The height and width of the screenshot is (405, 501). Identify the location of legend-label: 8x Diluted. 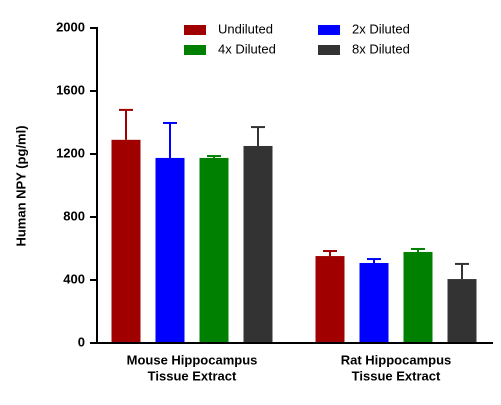
(381, 48).